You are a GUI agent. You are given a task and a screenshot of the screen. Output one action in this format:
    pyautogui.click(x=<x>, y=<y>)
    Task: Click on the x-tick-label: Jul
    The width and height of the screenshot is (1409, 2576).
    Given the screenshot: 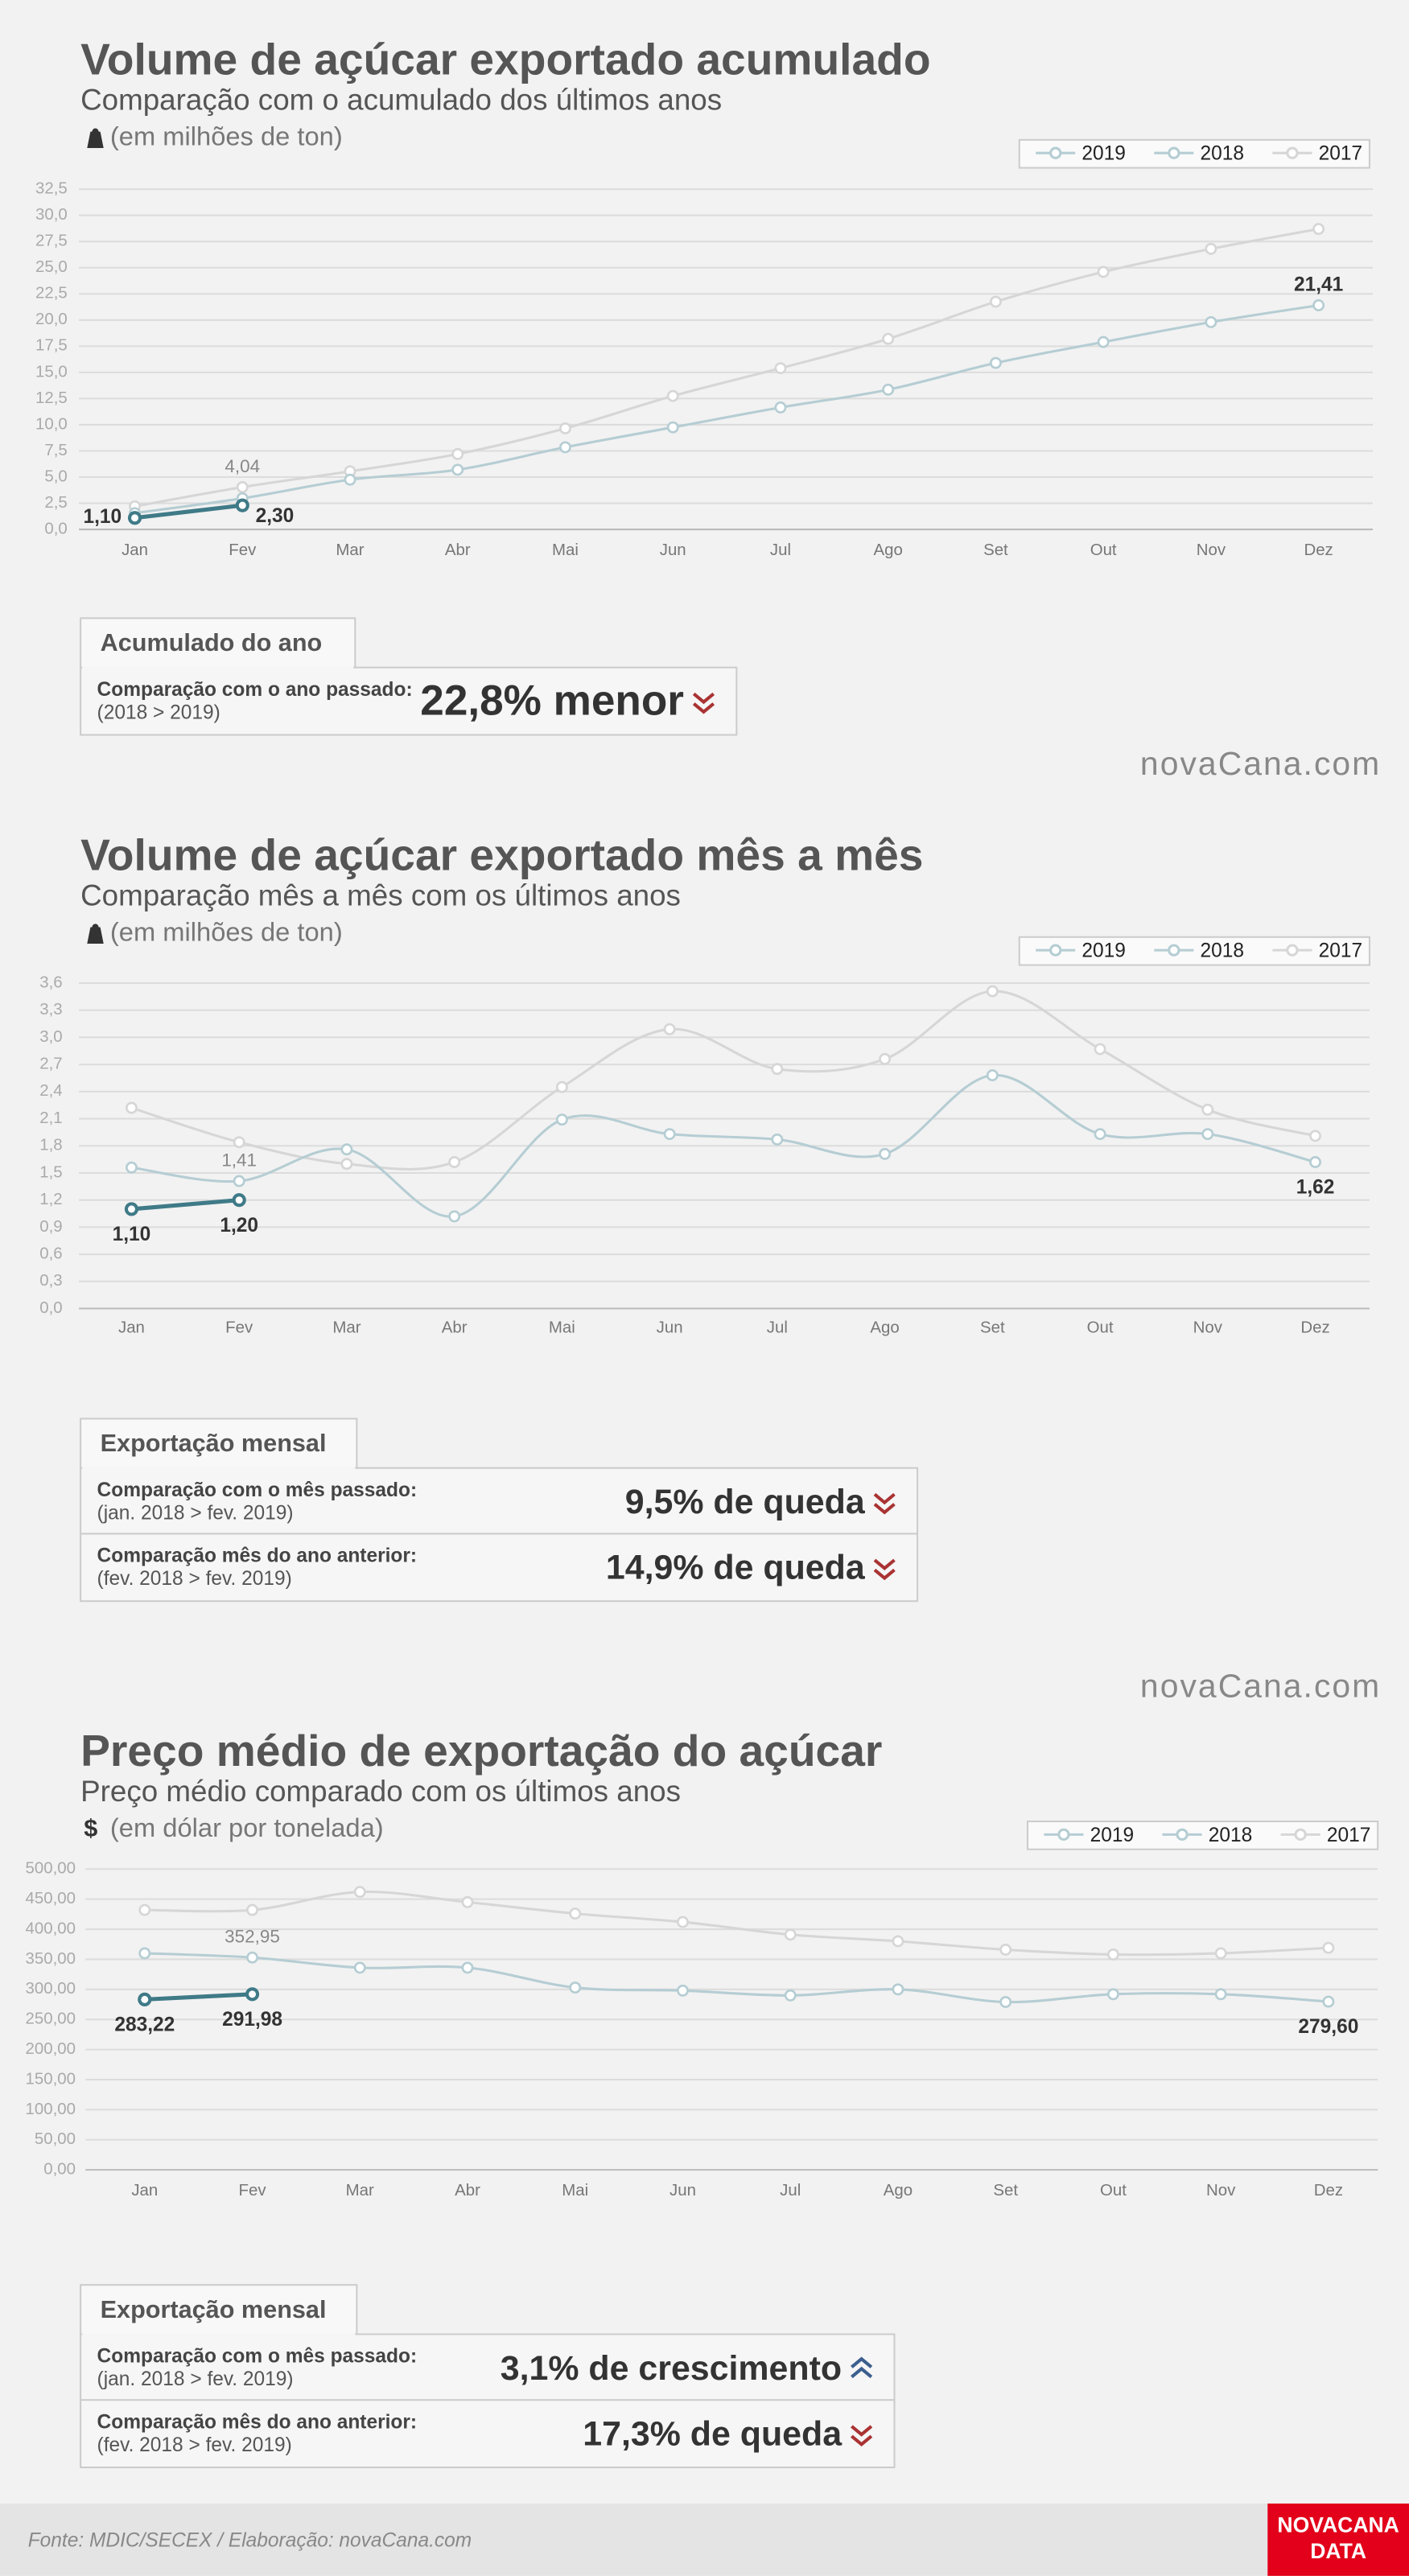 What is the action you would take?
    pyautogui.click(x=781, y=550)
    